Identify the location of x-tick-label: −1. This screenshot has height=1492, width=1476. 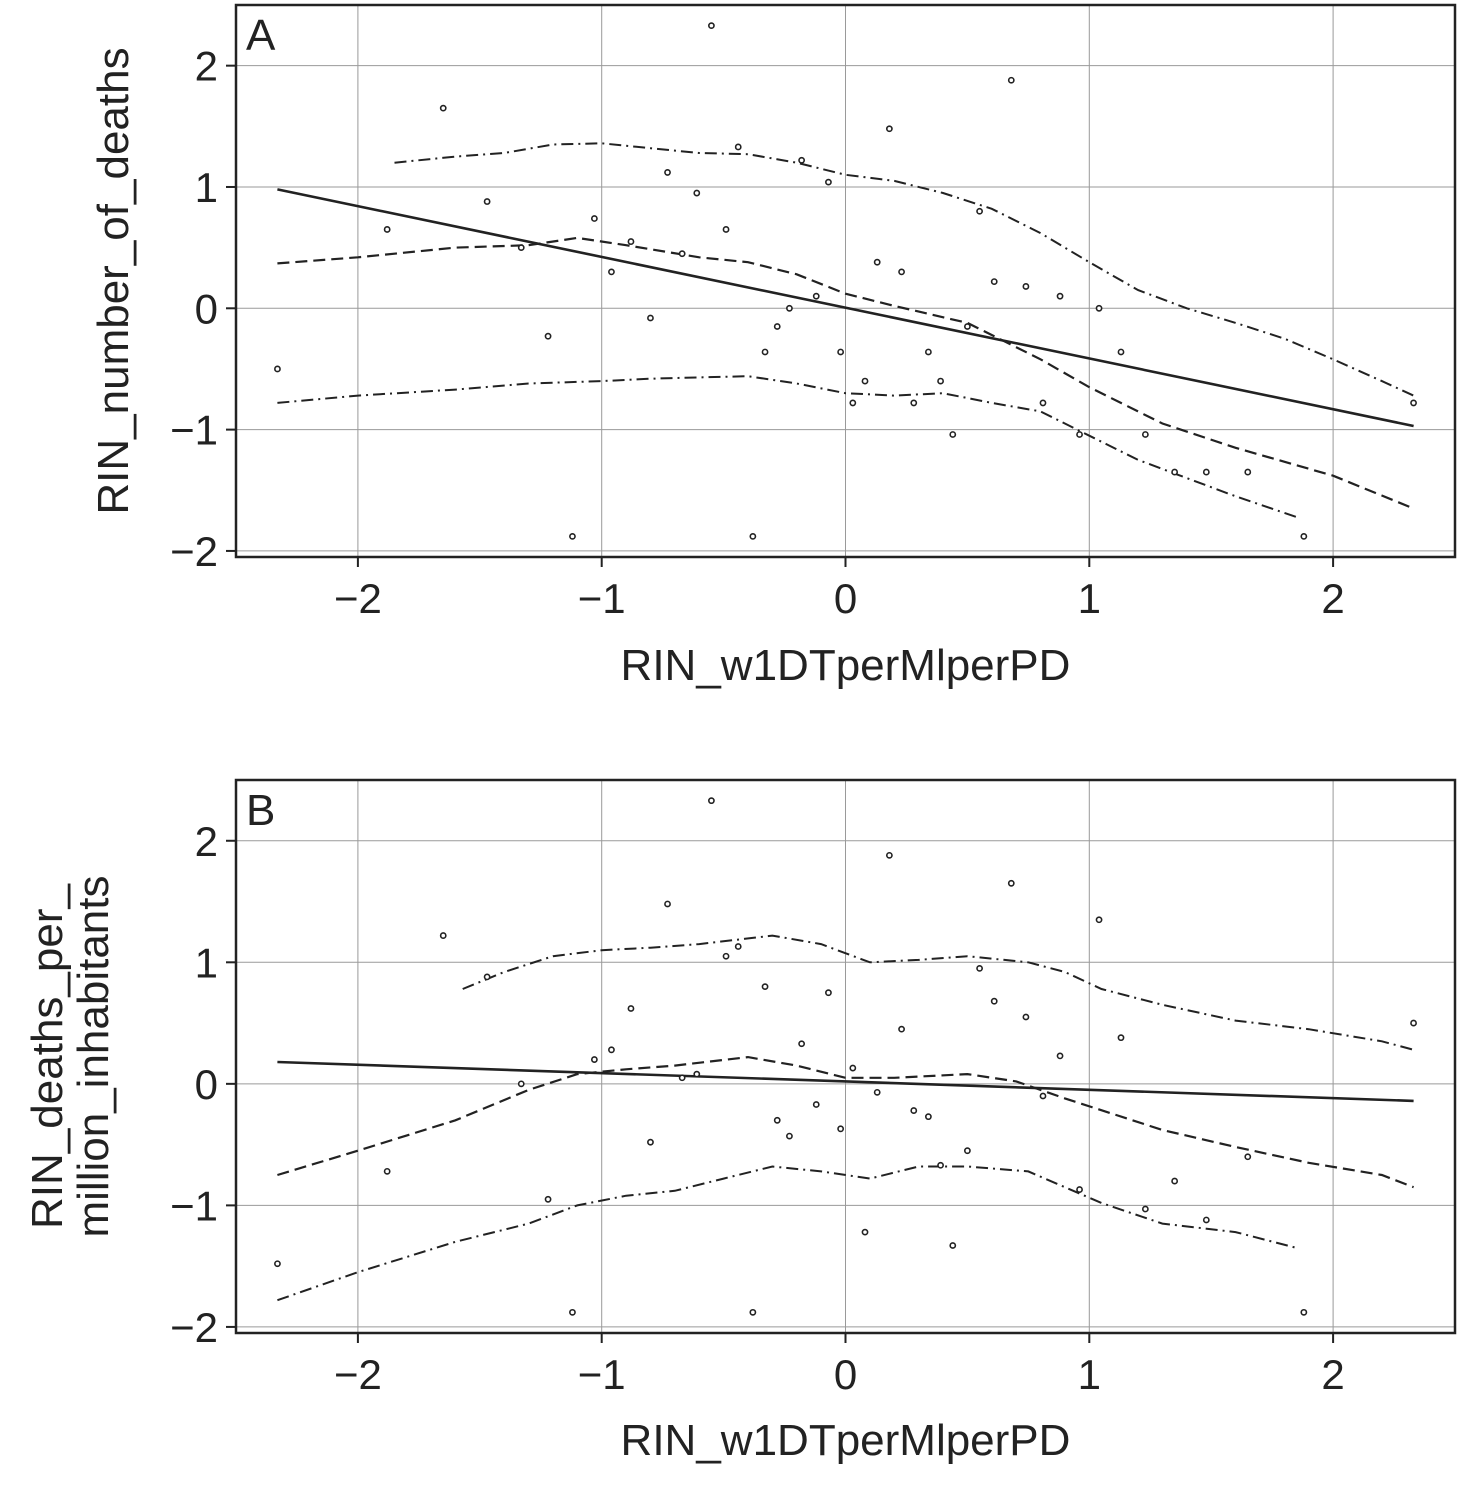
(602, 598).